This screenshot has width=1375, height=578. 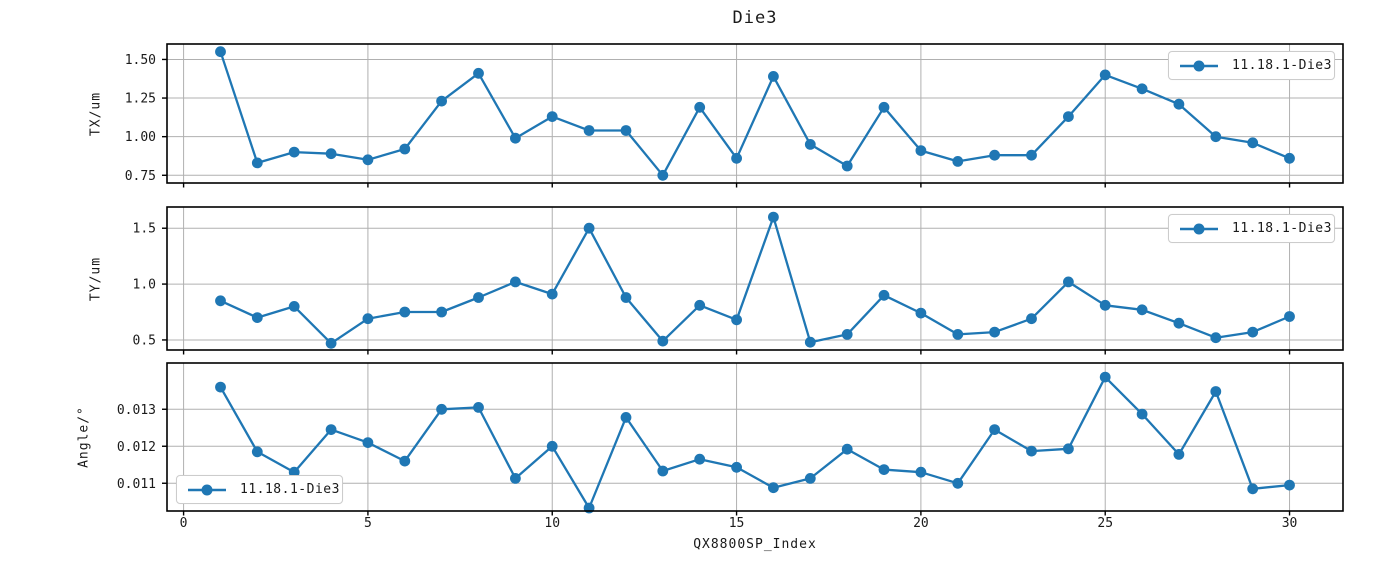 I want to click on legend-angle: 11.18.1-Die3, so click(x=259, y=489).